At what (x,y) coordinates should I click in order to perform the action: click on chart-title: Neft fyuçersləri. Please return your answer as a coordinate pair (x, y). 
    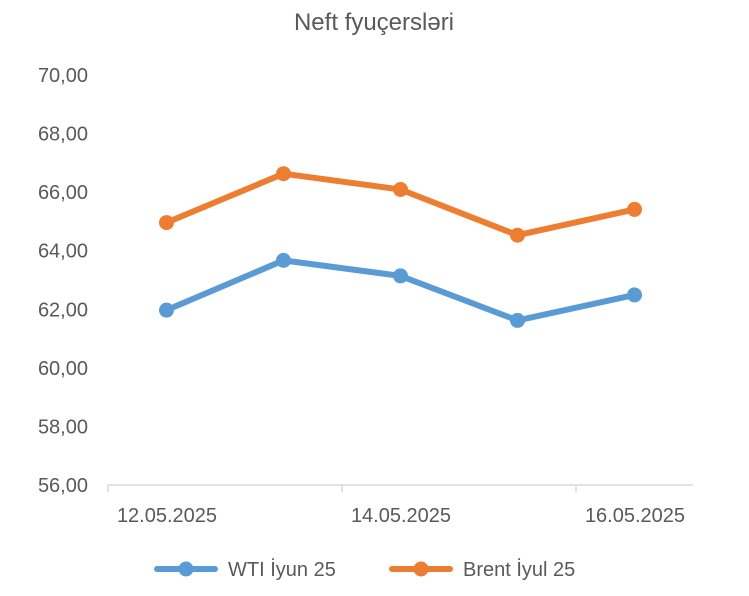
    Looking at the image, I should click on (374, 22).